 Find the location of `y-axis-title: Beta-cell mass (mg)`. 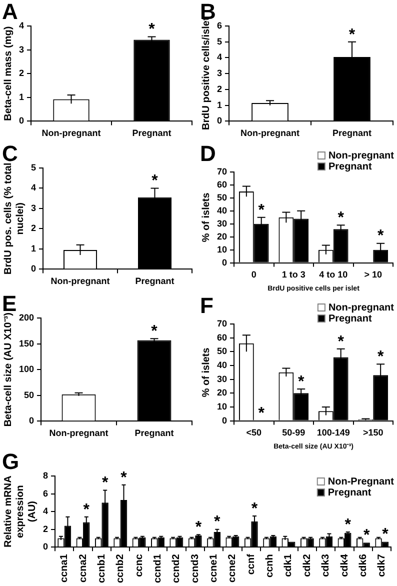

y-axis-title: Beta-cell mass (mg) is located at coordinates (8, 73).